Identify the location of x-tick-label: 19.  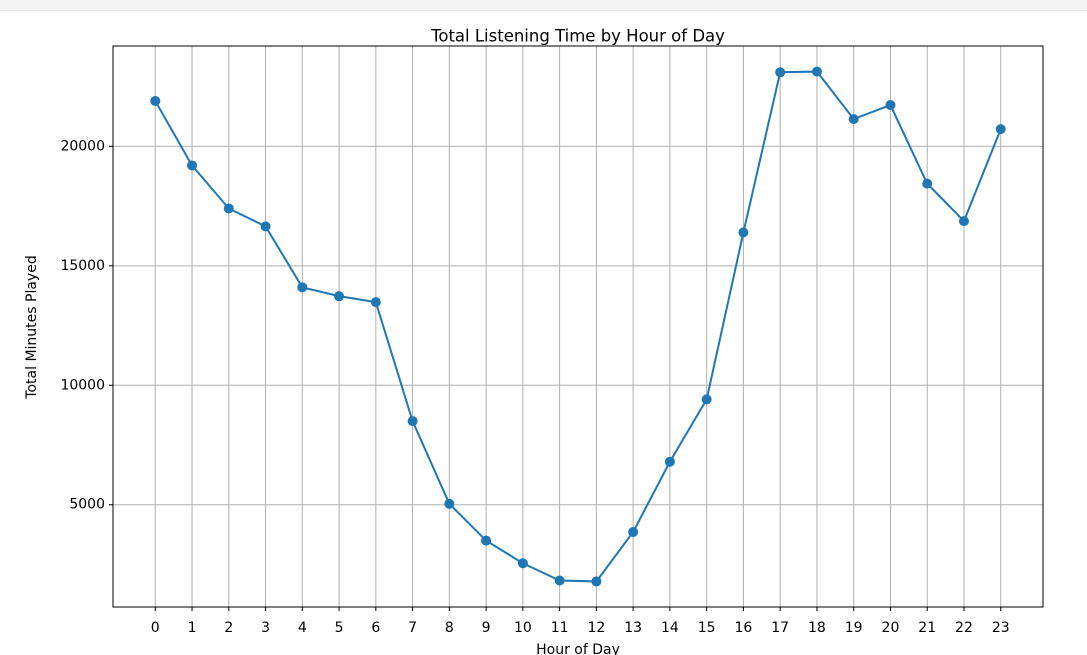
(854, 628).